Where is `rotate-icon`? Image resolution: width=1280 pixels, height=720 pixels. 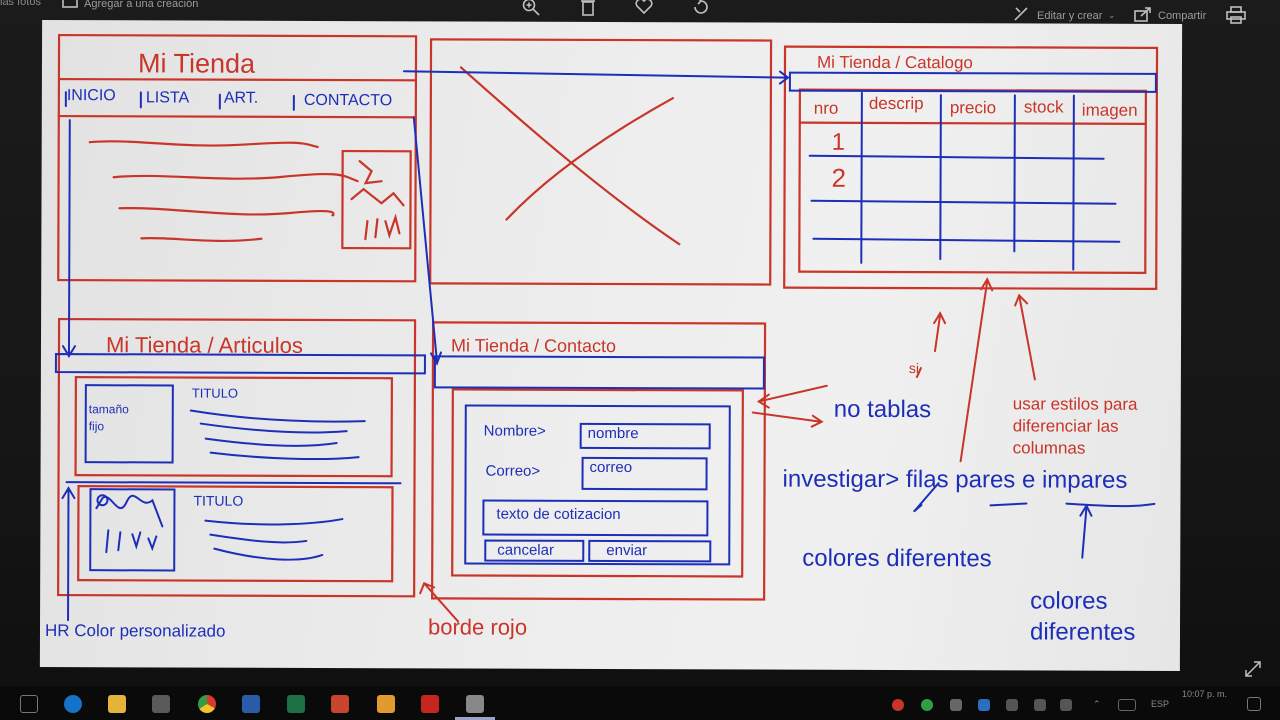 rotate-icon is located at coordinates (701, 9).